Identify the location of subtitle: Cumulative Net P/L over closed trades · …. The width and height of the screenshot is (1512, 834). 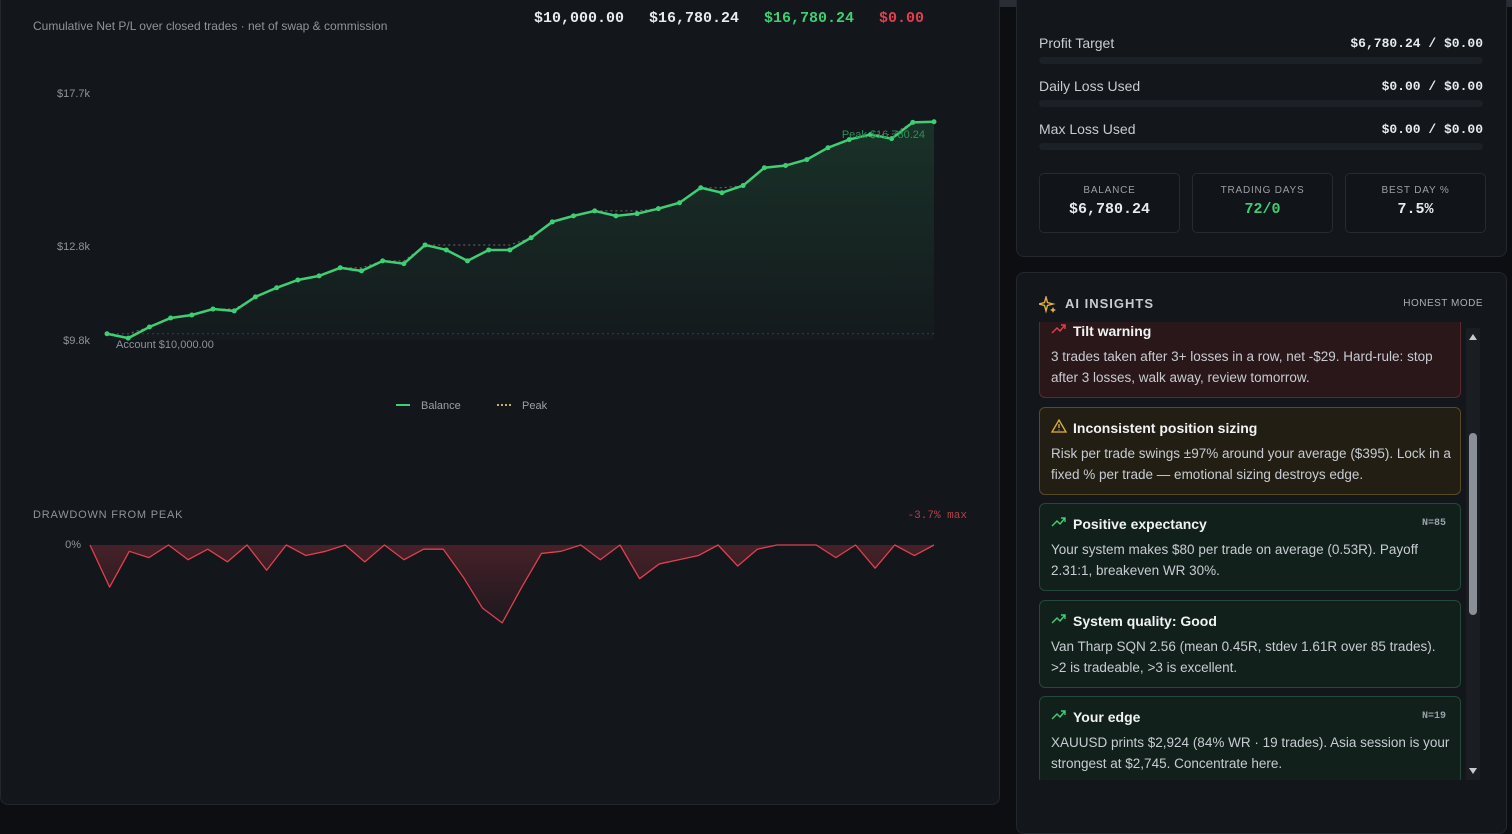
(210, 26).